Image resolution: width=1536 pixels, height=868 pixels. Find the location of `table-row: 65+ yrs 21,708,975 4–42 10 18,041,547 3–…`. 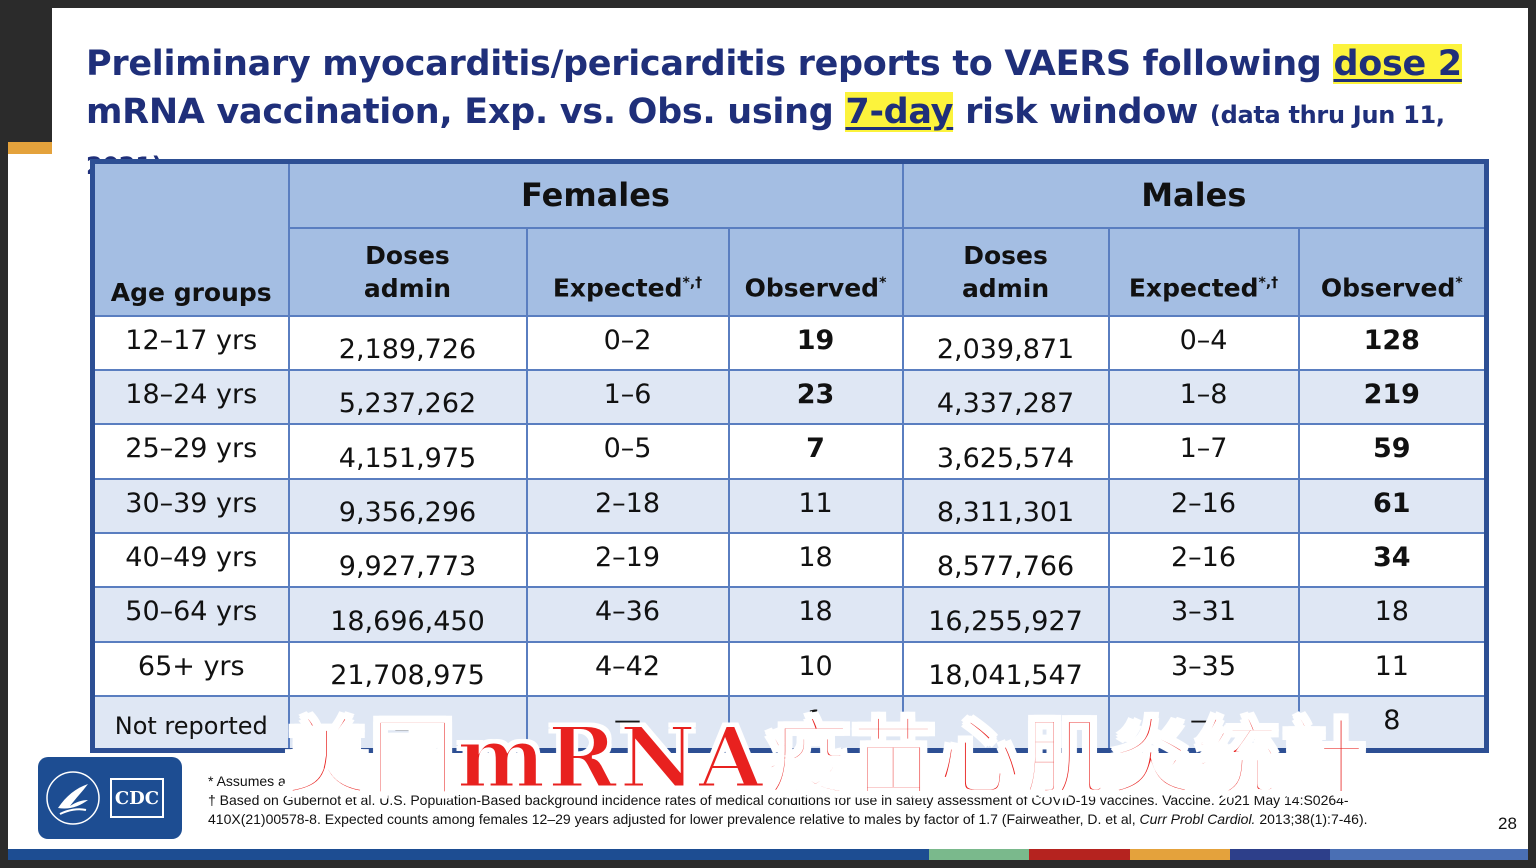

table-row: 65+ yrs 21,708,975 4–42 10 18,041,547 3–… is located at coordinates (789, 669).